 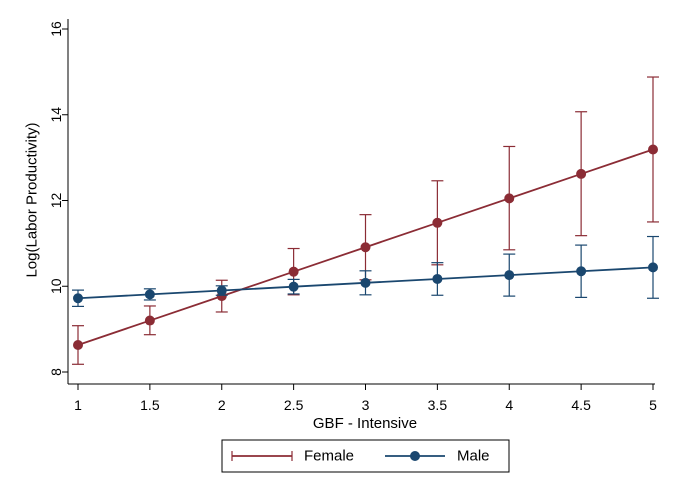 What do you see at coordinates (56, 201) in the screenshot?
I see `y-tick-label: 12` at bounding box center [56, 201].